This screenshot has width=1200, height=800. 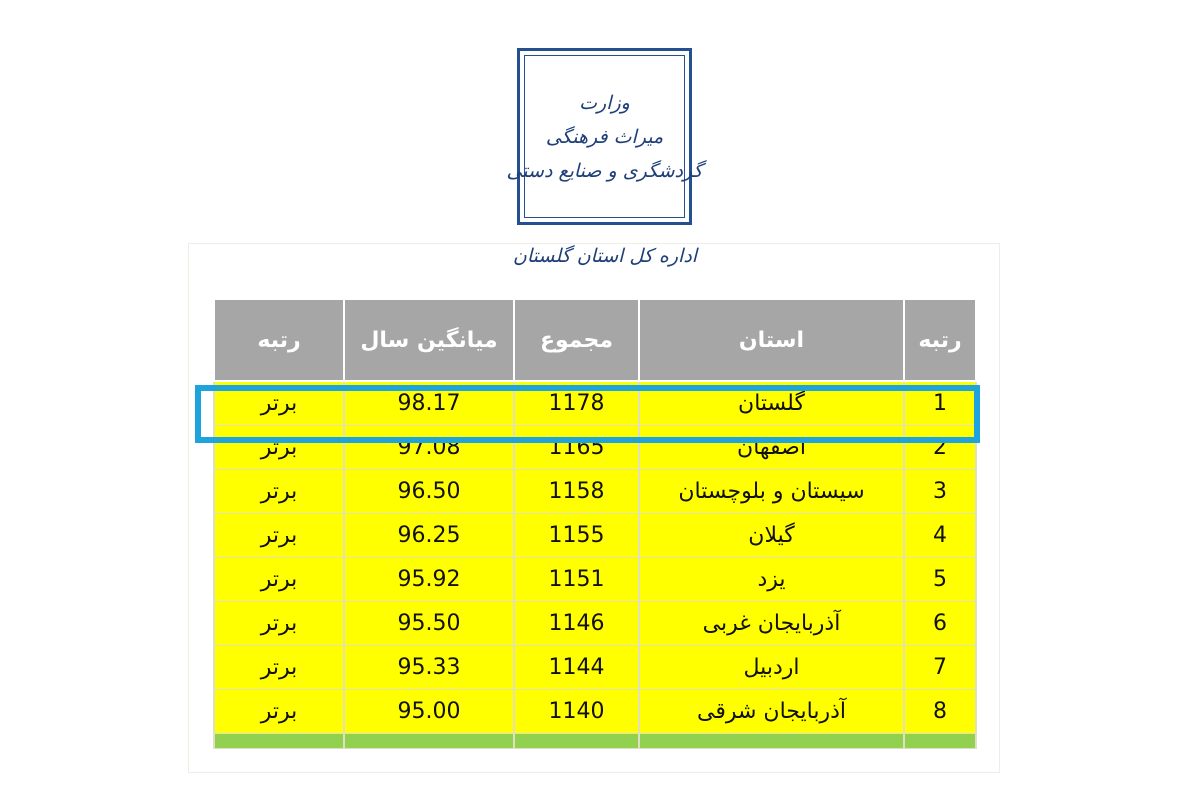 I want to click on header-cell: میانگین سال, so click(x=429, y=340).